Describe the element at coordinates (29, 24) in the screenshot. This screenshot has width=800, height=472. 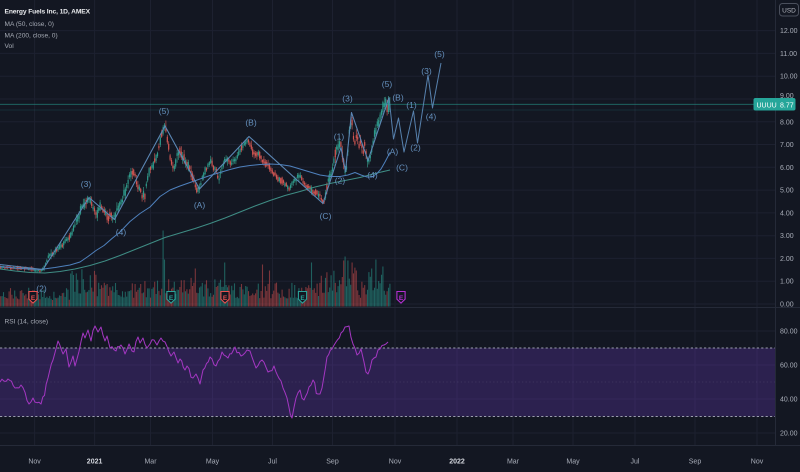
I see `svg-text: MA (50, close, 0)` at that location.